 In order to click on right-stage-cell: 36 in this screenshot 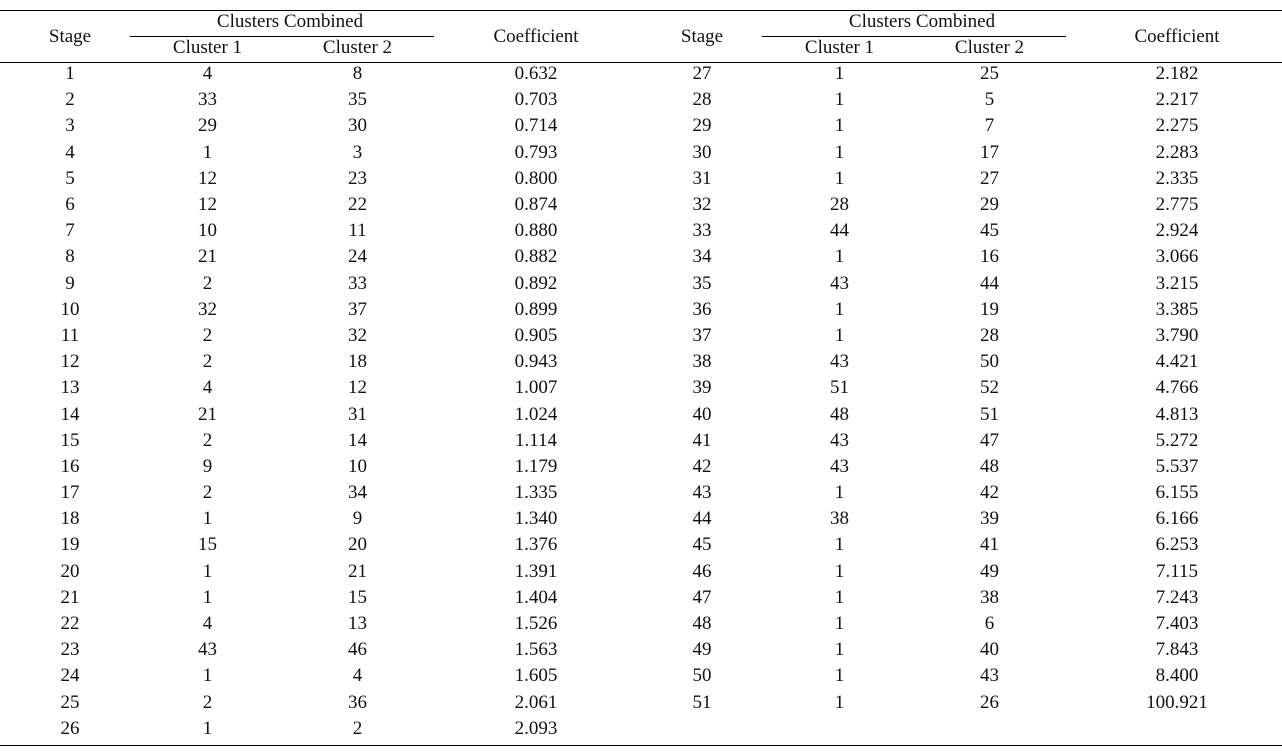, I will do `click(702, 309)`.